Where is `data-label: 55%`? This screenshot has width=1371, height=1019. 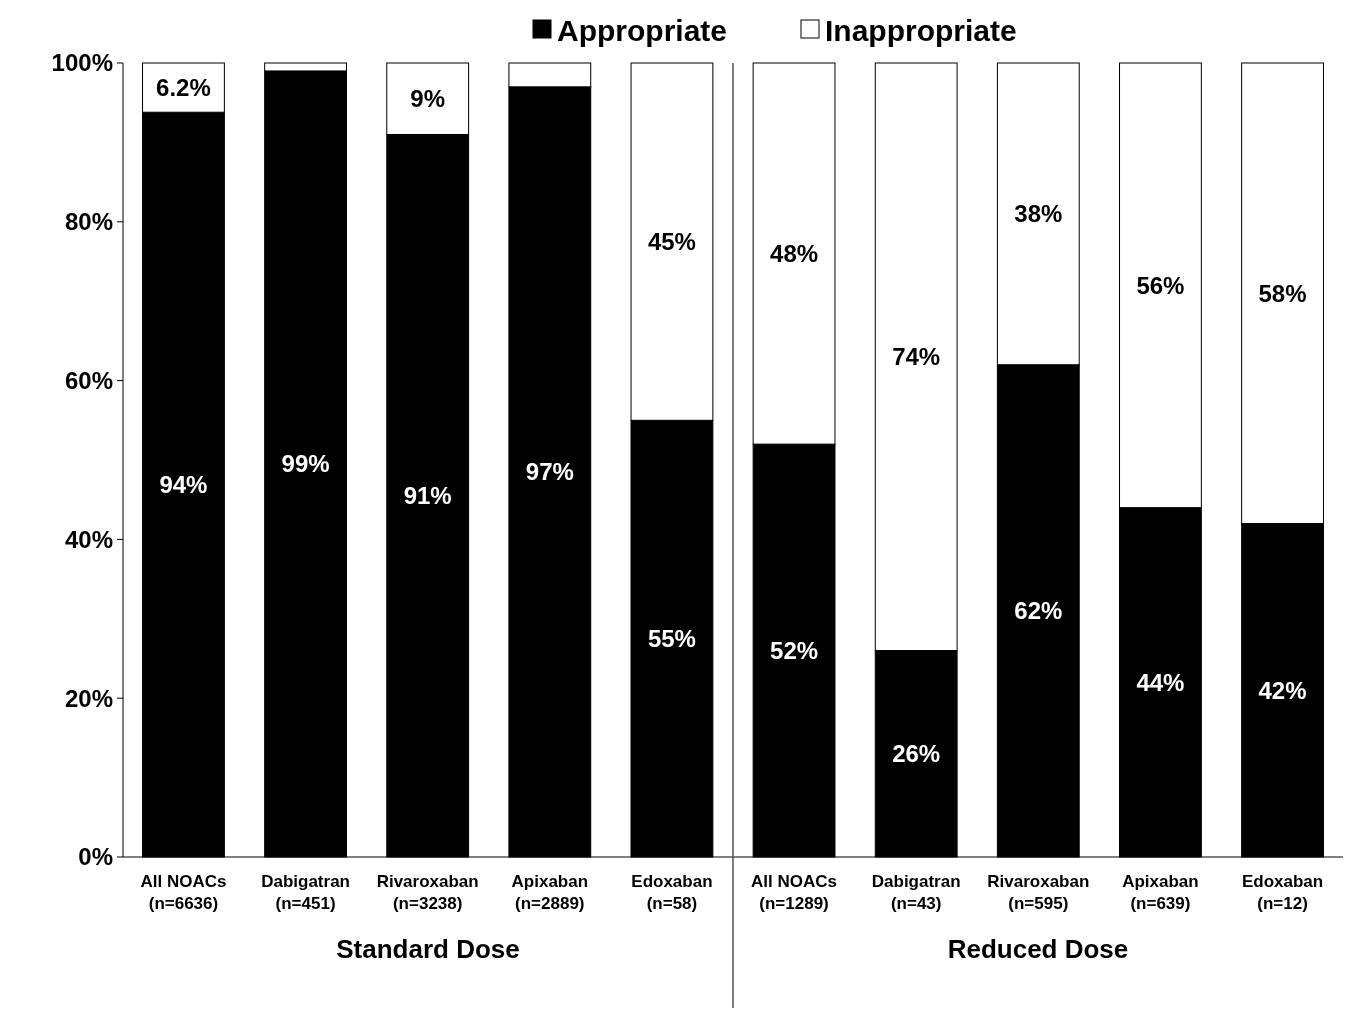
data-label: 55% is located at coordinates (671, 639).